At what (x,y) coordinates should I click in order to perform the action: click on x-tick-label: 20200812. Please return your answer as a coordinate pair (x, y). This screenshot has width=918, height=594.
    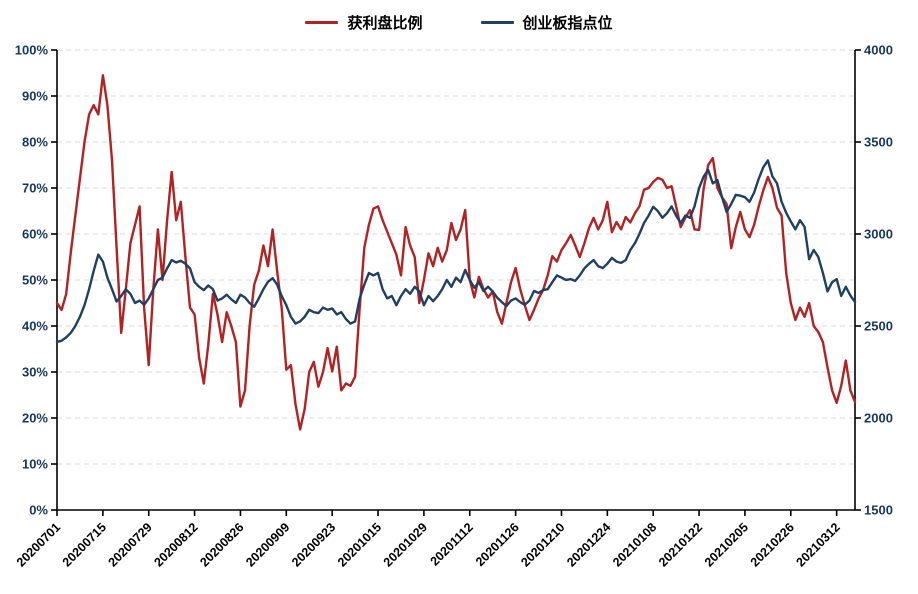
    Looking at the image, I should click on (175, 544).